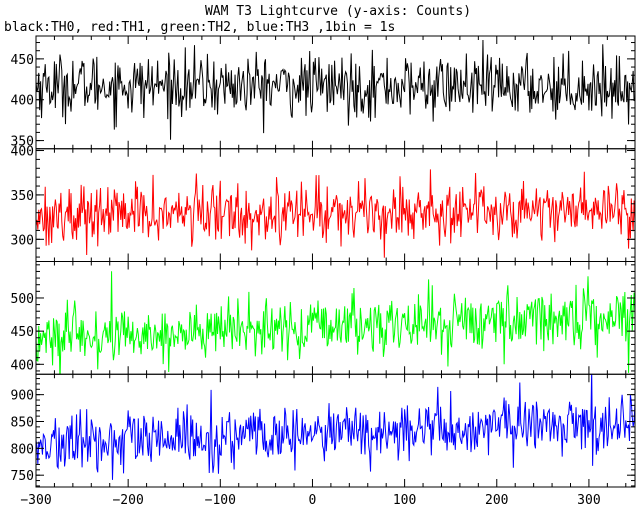 The height and width of the screenshot is (505, 642). What do you see at coordinates (127, 499) in the screenshot?
I see `x-tick-label: −200` at bounding box center [127, 499].